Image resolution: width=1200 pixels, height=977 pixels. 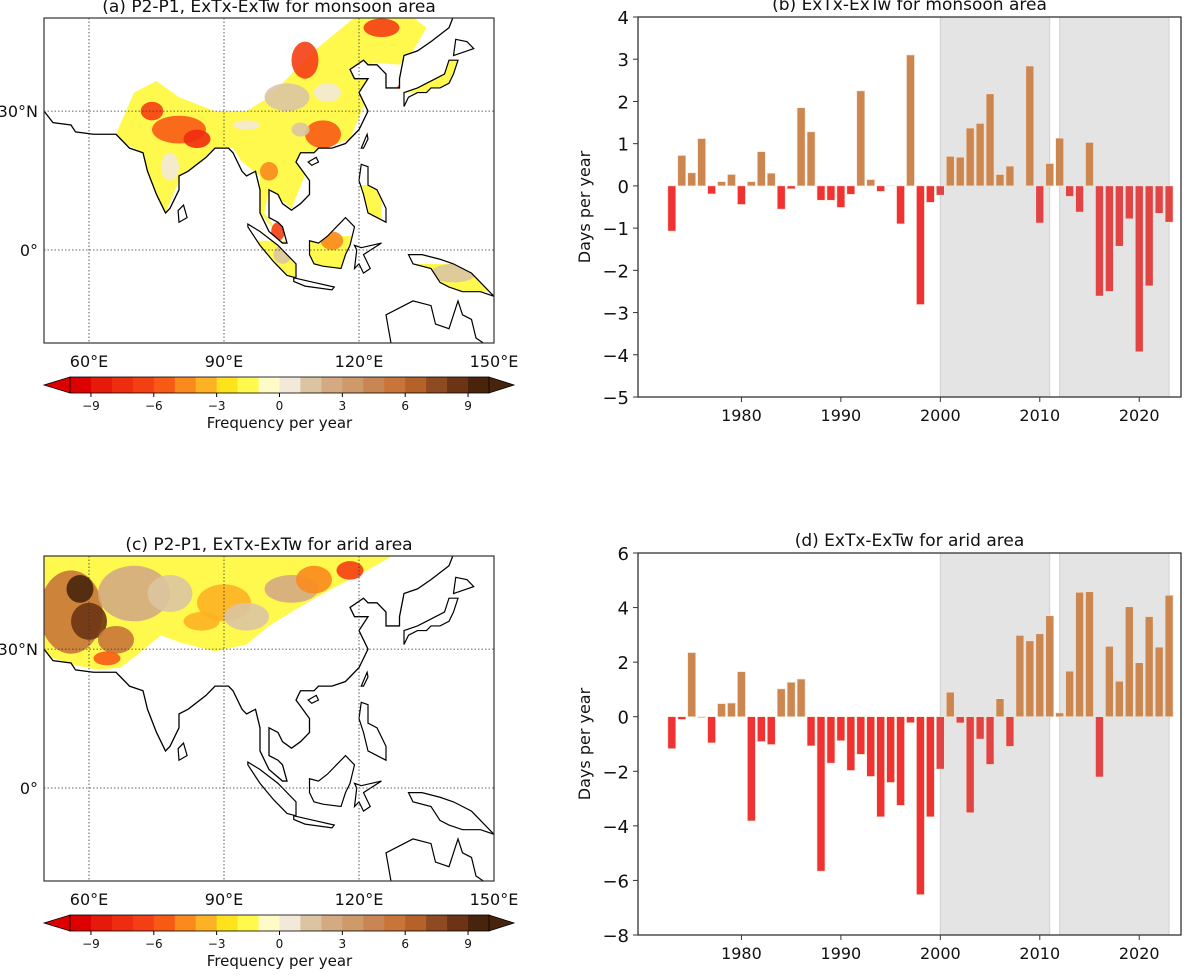 I want to click on chart-title: (d) ExTx-ExTw for arid area, so click(x=910, y=541).